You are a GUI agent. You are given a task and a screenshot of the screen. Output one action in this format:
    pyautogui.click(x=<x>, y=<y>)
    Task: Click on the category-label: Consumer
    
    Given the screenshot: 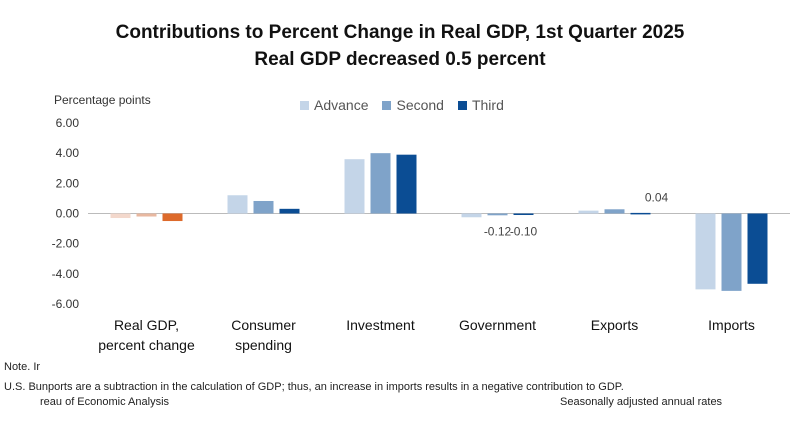 What is the action you would take?
    pyautogui.click(x=263, y=325)
    